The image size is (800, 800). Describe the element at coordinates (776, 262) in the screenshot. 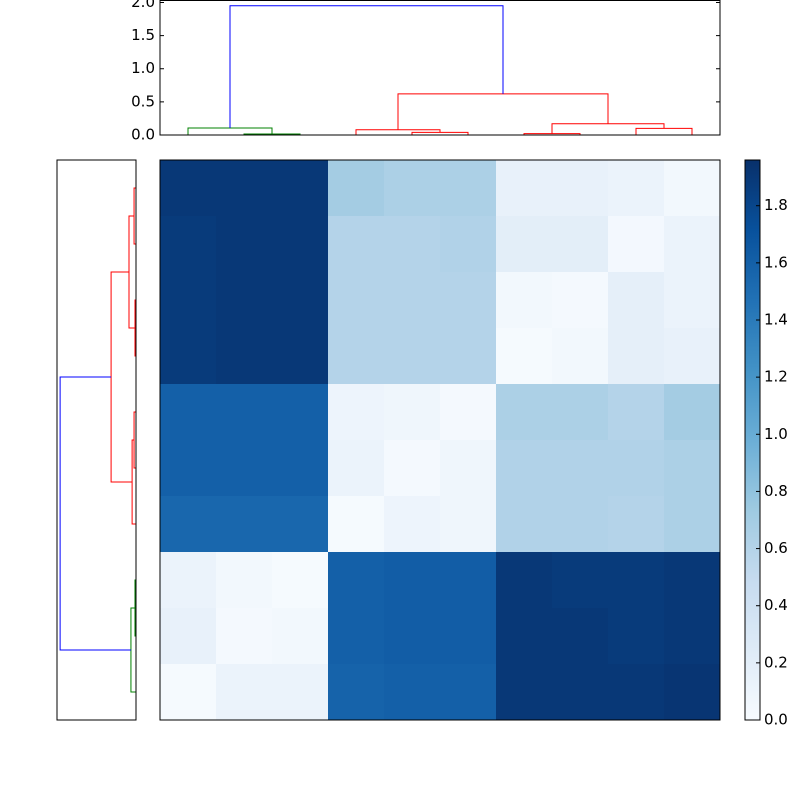

I see `colorbar-tick-label: 1.6` at that location.